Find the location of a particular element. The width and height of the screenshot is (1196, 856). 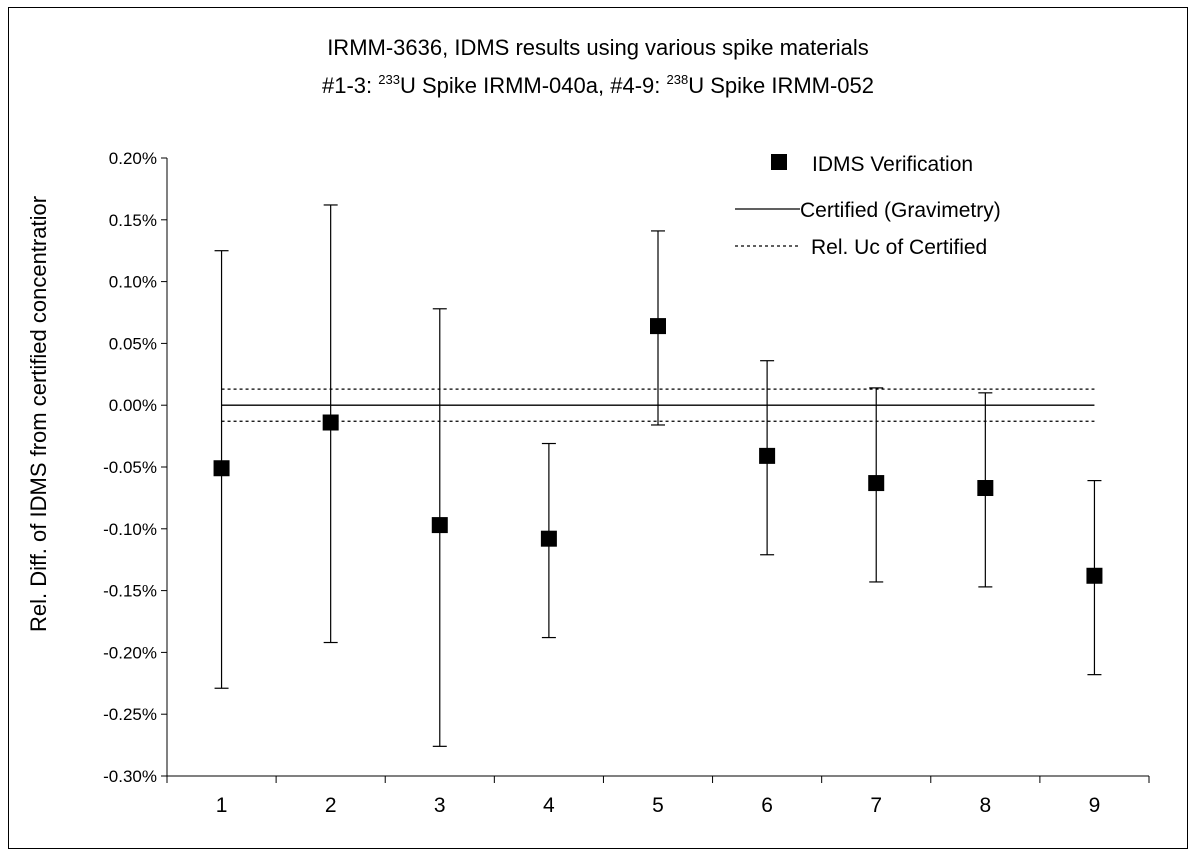

x-tick-label: 9 is located at coordinates (1095, 805).